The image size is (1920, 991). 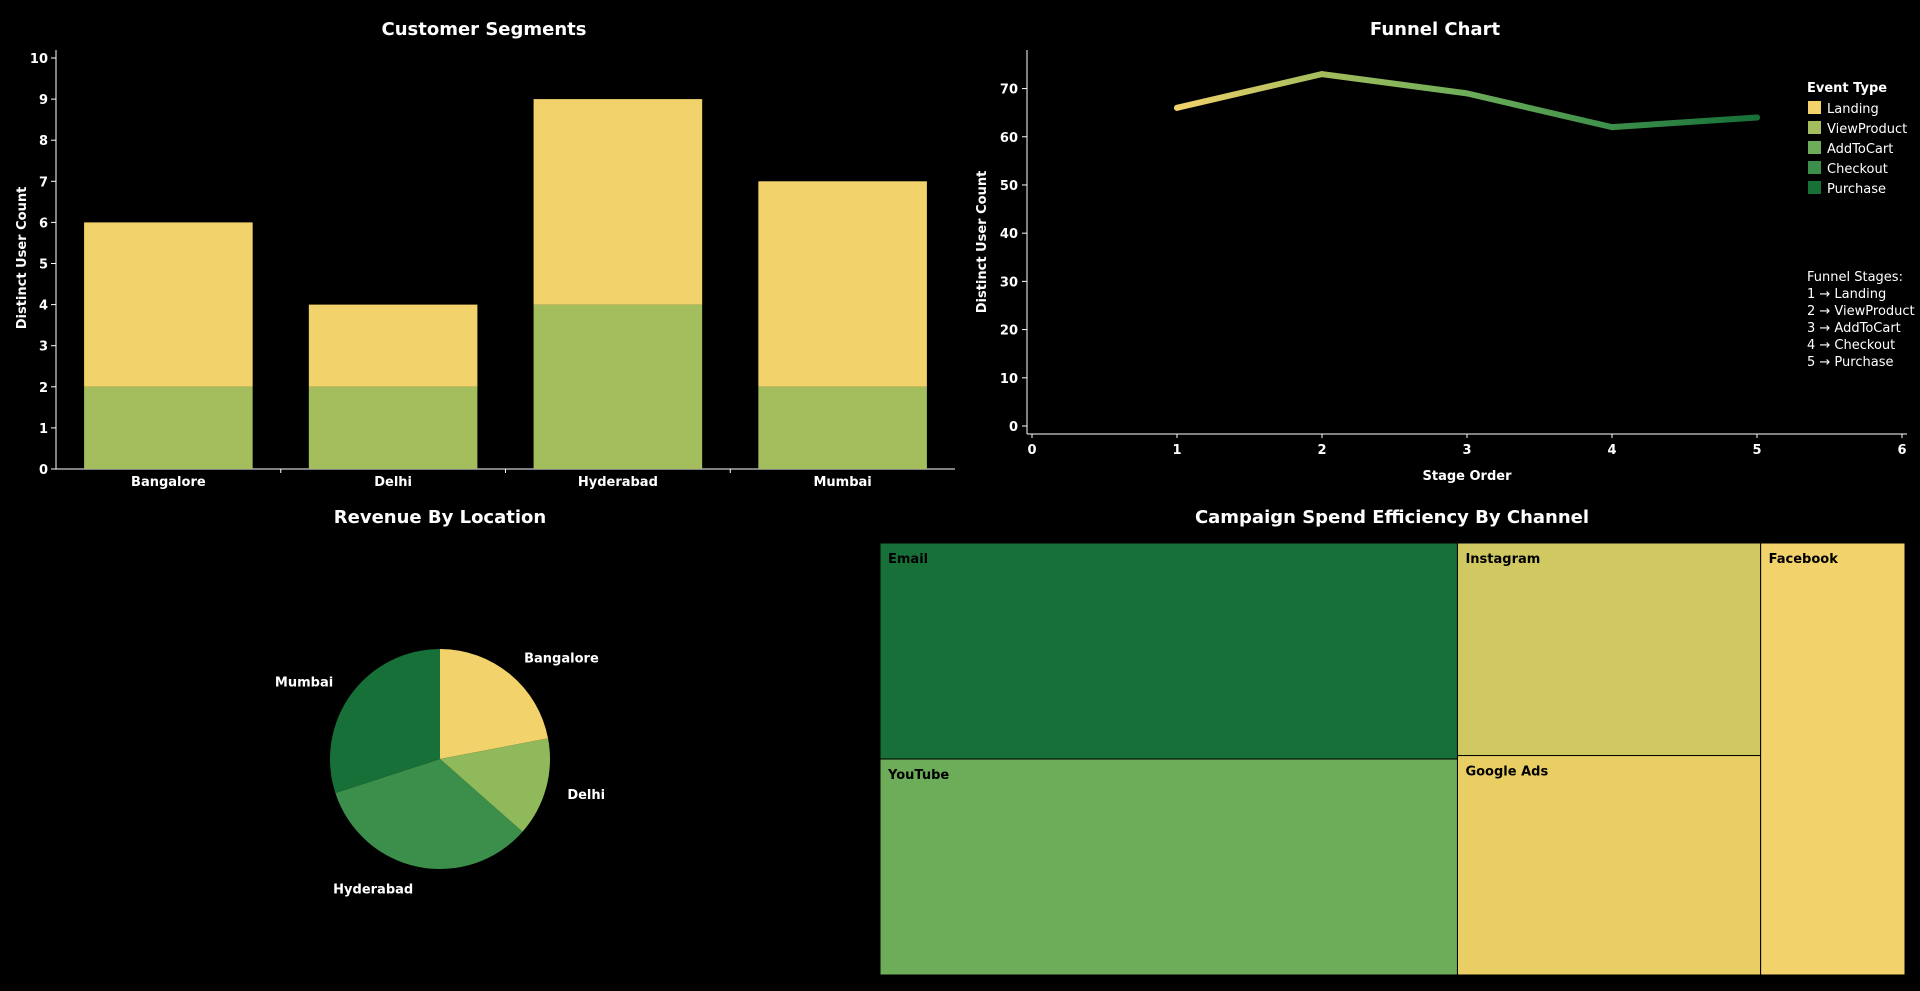 What do you see at coordinates (1856, 189) in the screenshot?
I see `legend-label-purchase: Purchase` at bounding box center [1856, 189].